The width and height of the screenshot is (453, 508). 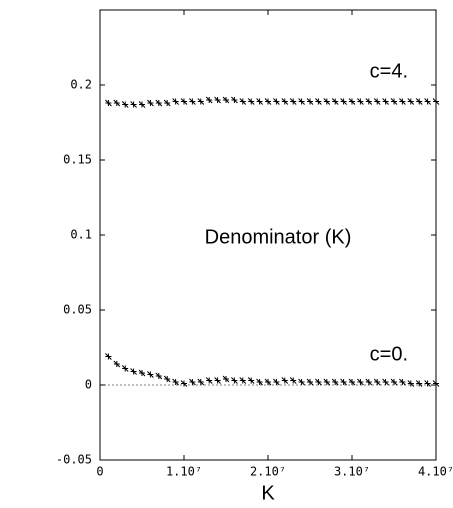 What do you see at coordinates (352, 472) in the screenshot?
I see `x-tick-label: 3.10⁷` at bounding box center [352, 472].